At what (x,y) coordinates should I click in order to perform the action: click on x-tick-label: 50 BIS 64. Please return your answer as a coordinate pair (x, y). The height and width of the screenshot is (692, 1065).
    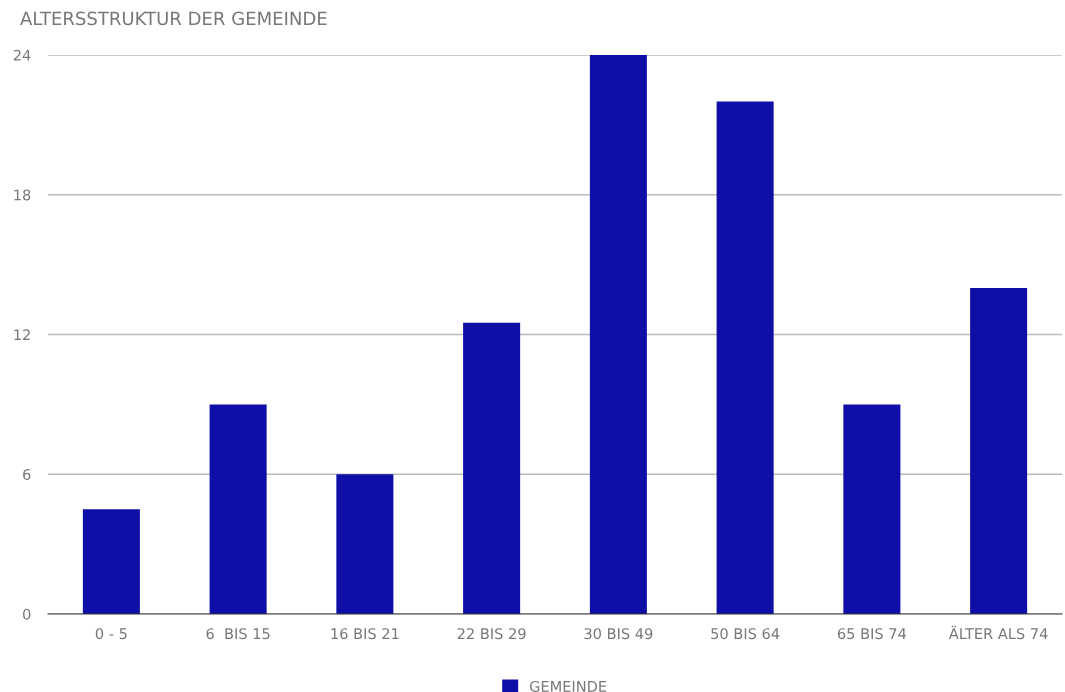
    Looking at the image, I should click on (745, 634).